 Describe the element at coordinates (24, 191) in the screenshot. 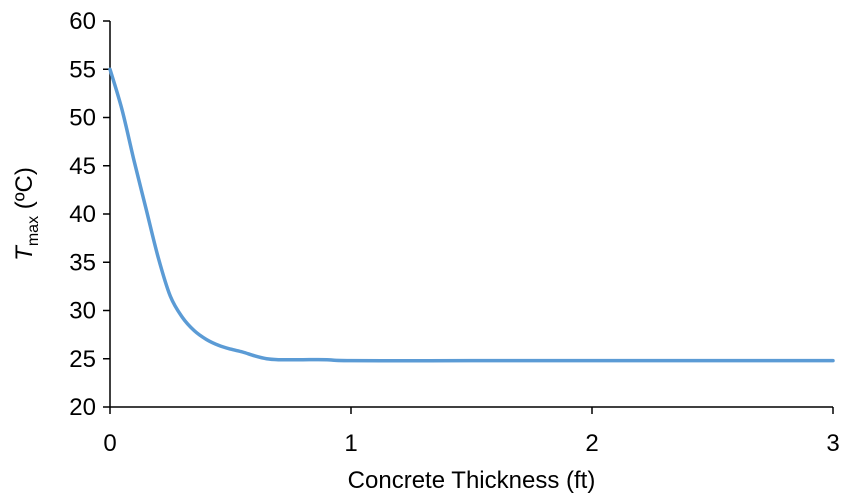

I see `y-axis-unit: (ºC)` at that location.